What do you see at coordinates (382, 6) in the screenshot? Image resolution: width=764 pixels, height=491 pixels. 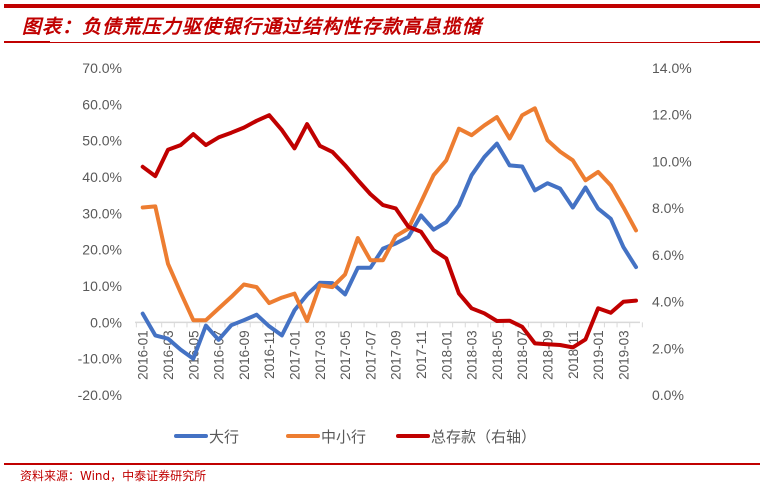 I see `top-accent-bar` at bounding box center [382, 6].